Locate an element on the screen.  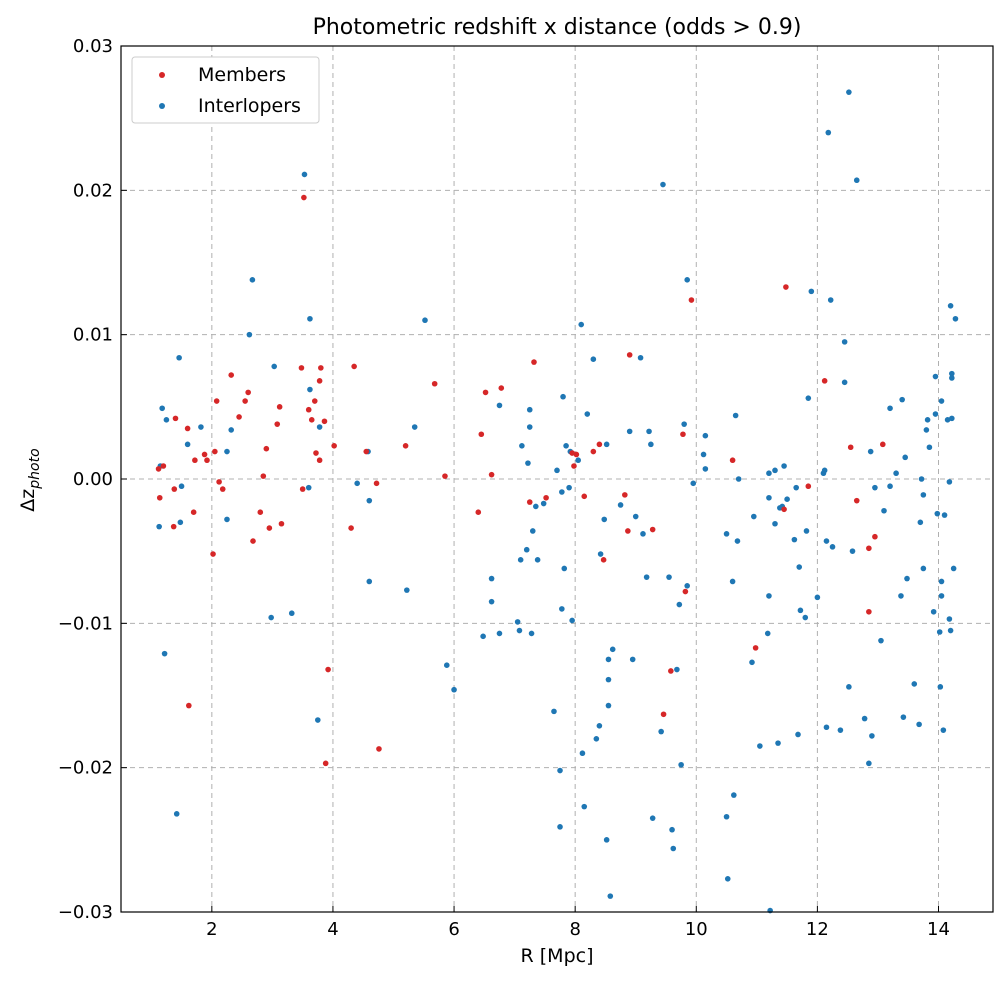
legend-marker-members is located at coordinates (162, 75).